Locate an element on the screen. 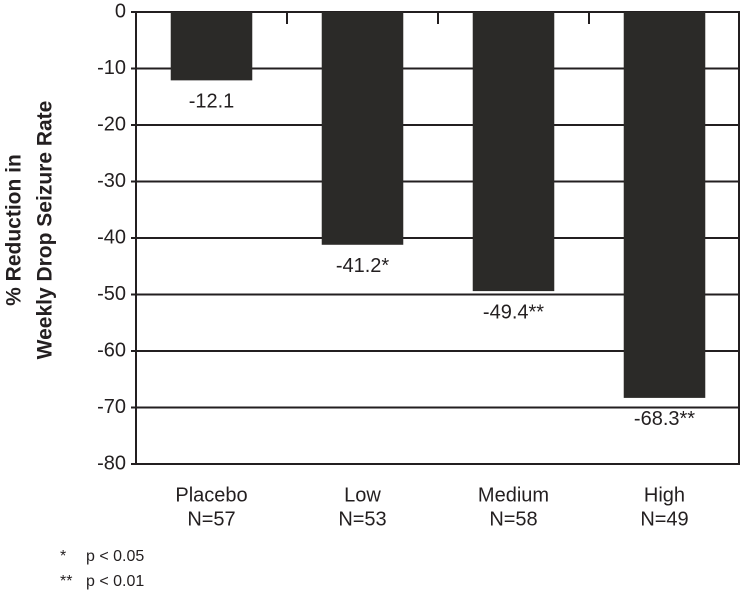  x-tick-sublabel: N=53 is located at coordinates (362, 519).